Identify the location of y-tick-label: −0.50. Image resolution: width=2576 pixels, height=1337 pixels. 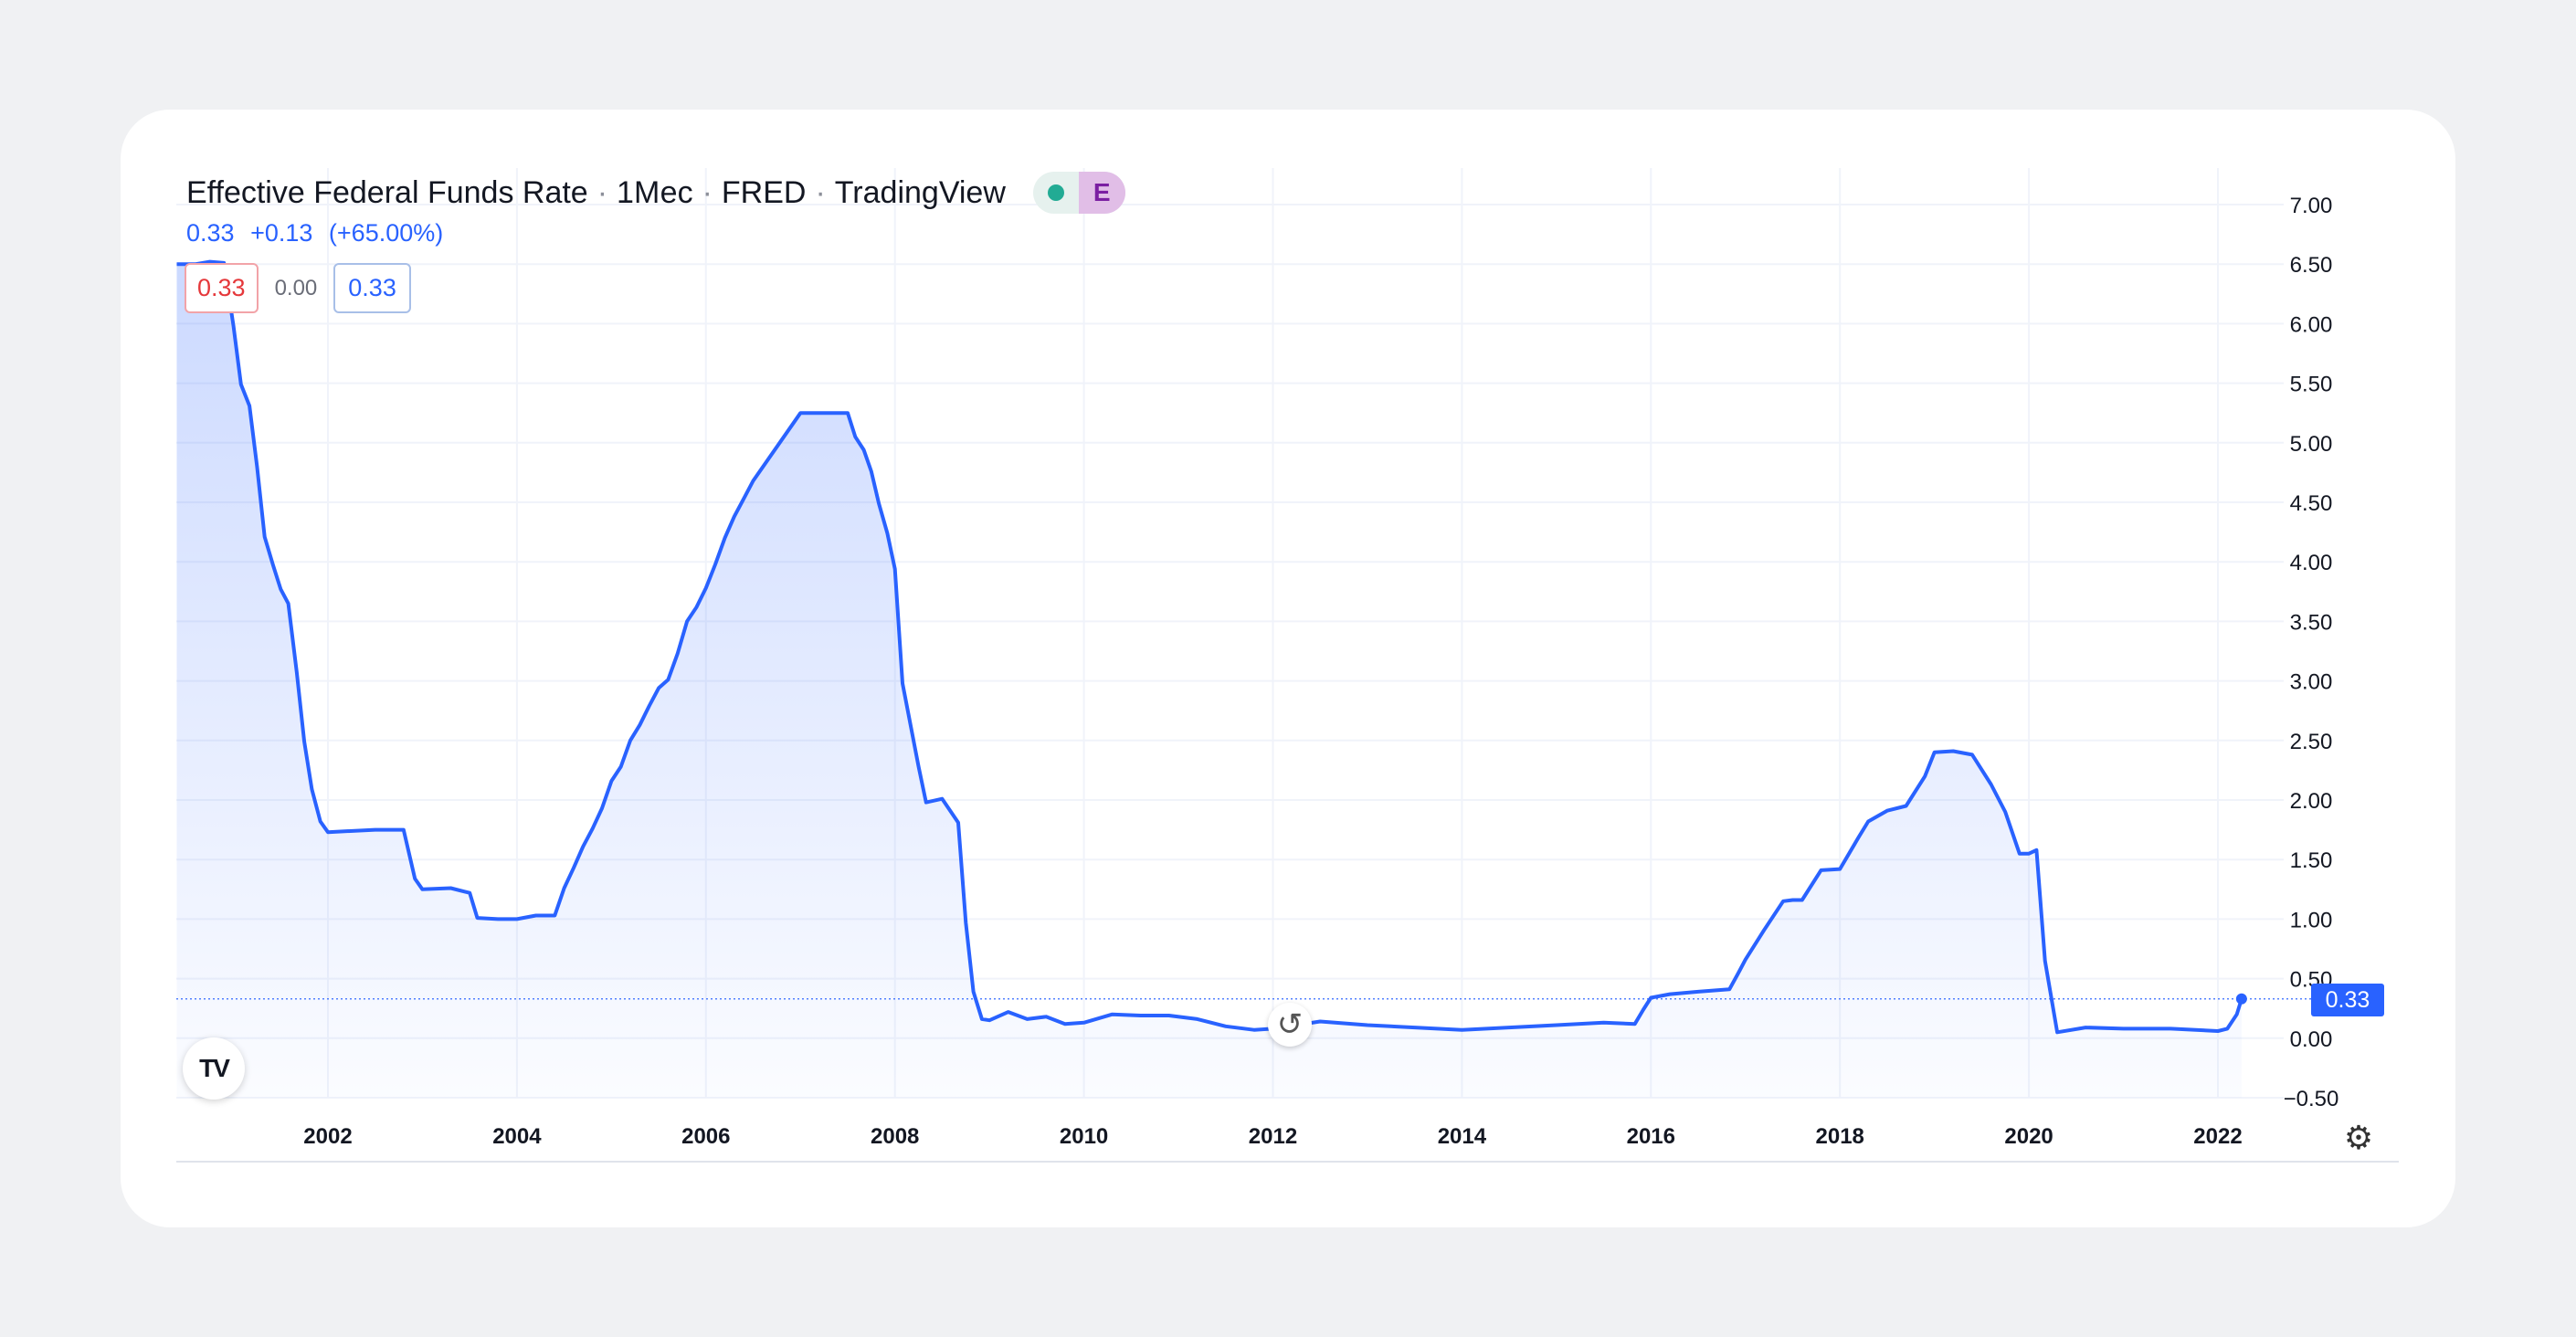
(2311, 1099).